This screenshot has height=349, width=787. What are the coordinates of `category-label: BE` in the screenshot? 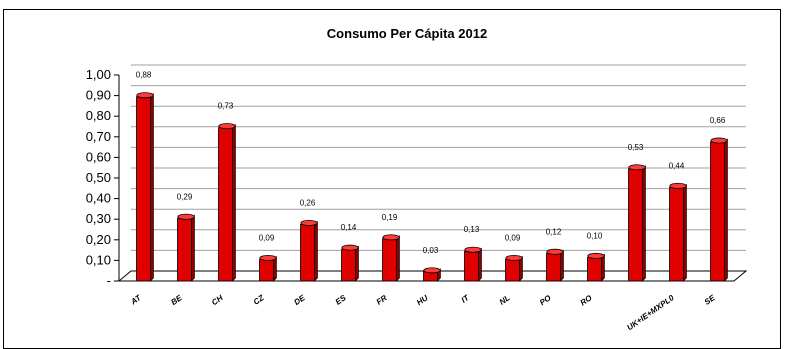 It's located at (176, 300).